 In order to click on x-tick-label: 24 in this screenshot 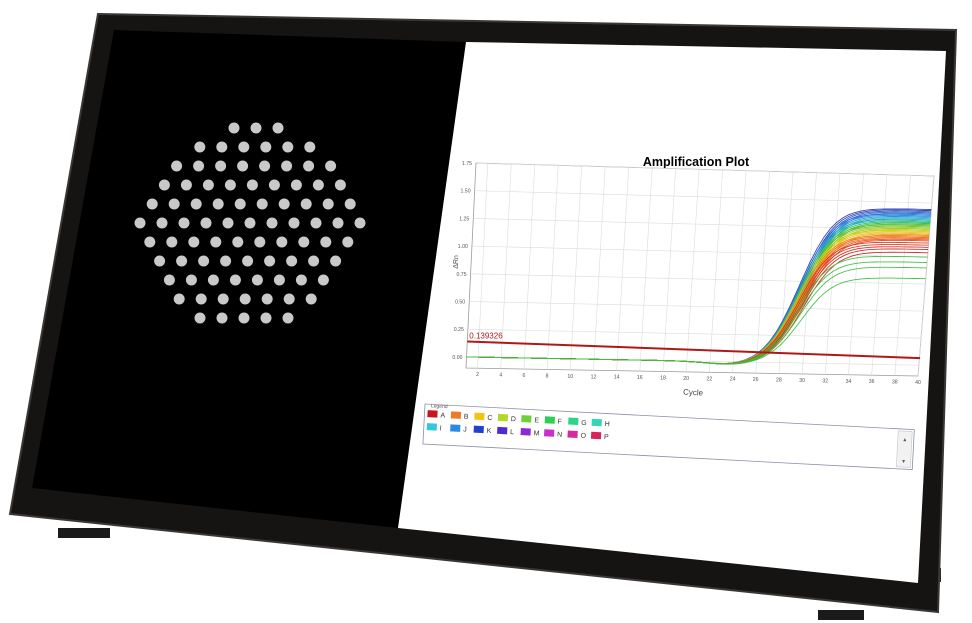, I will do `click(733, 380)`.